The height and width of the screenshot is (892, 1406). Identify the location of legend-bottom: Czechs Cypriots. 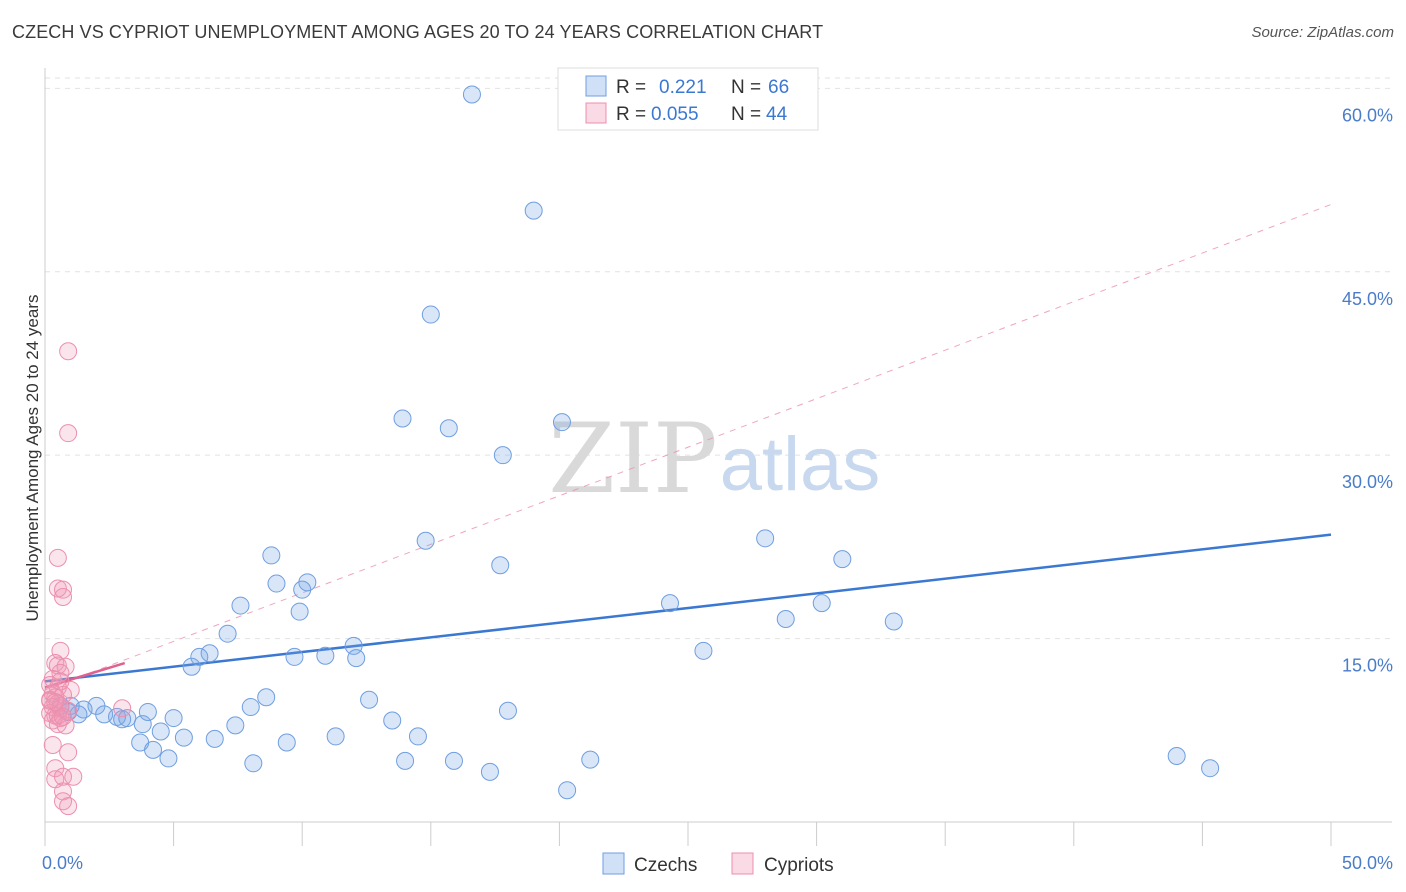
(718, 864).